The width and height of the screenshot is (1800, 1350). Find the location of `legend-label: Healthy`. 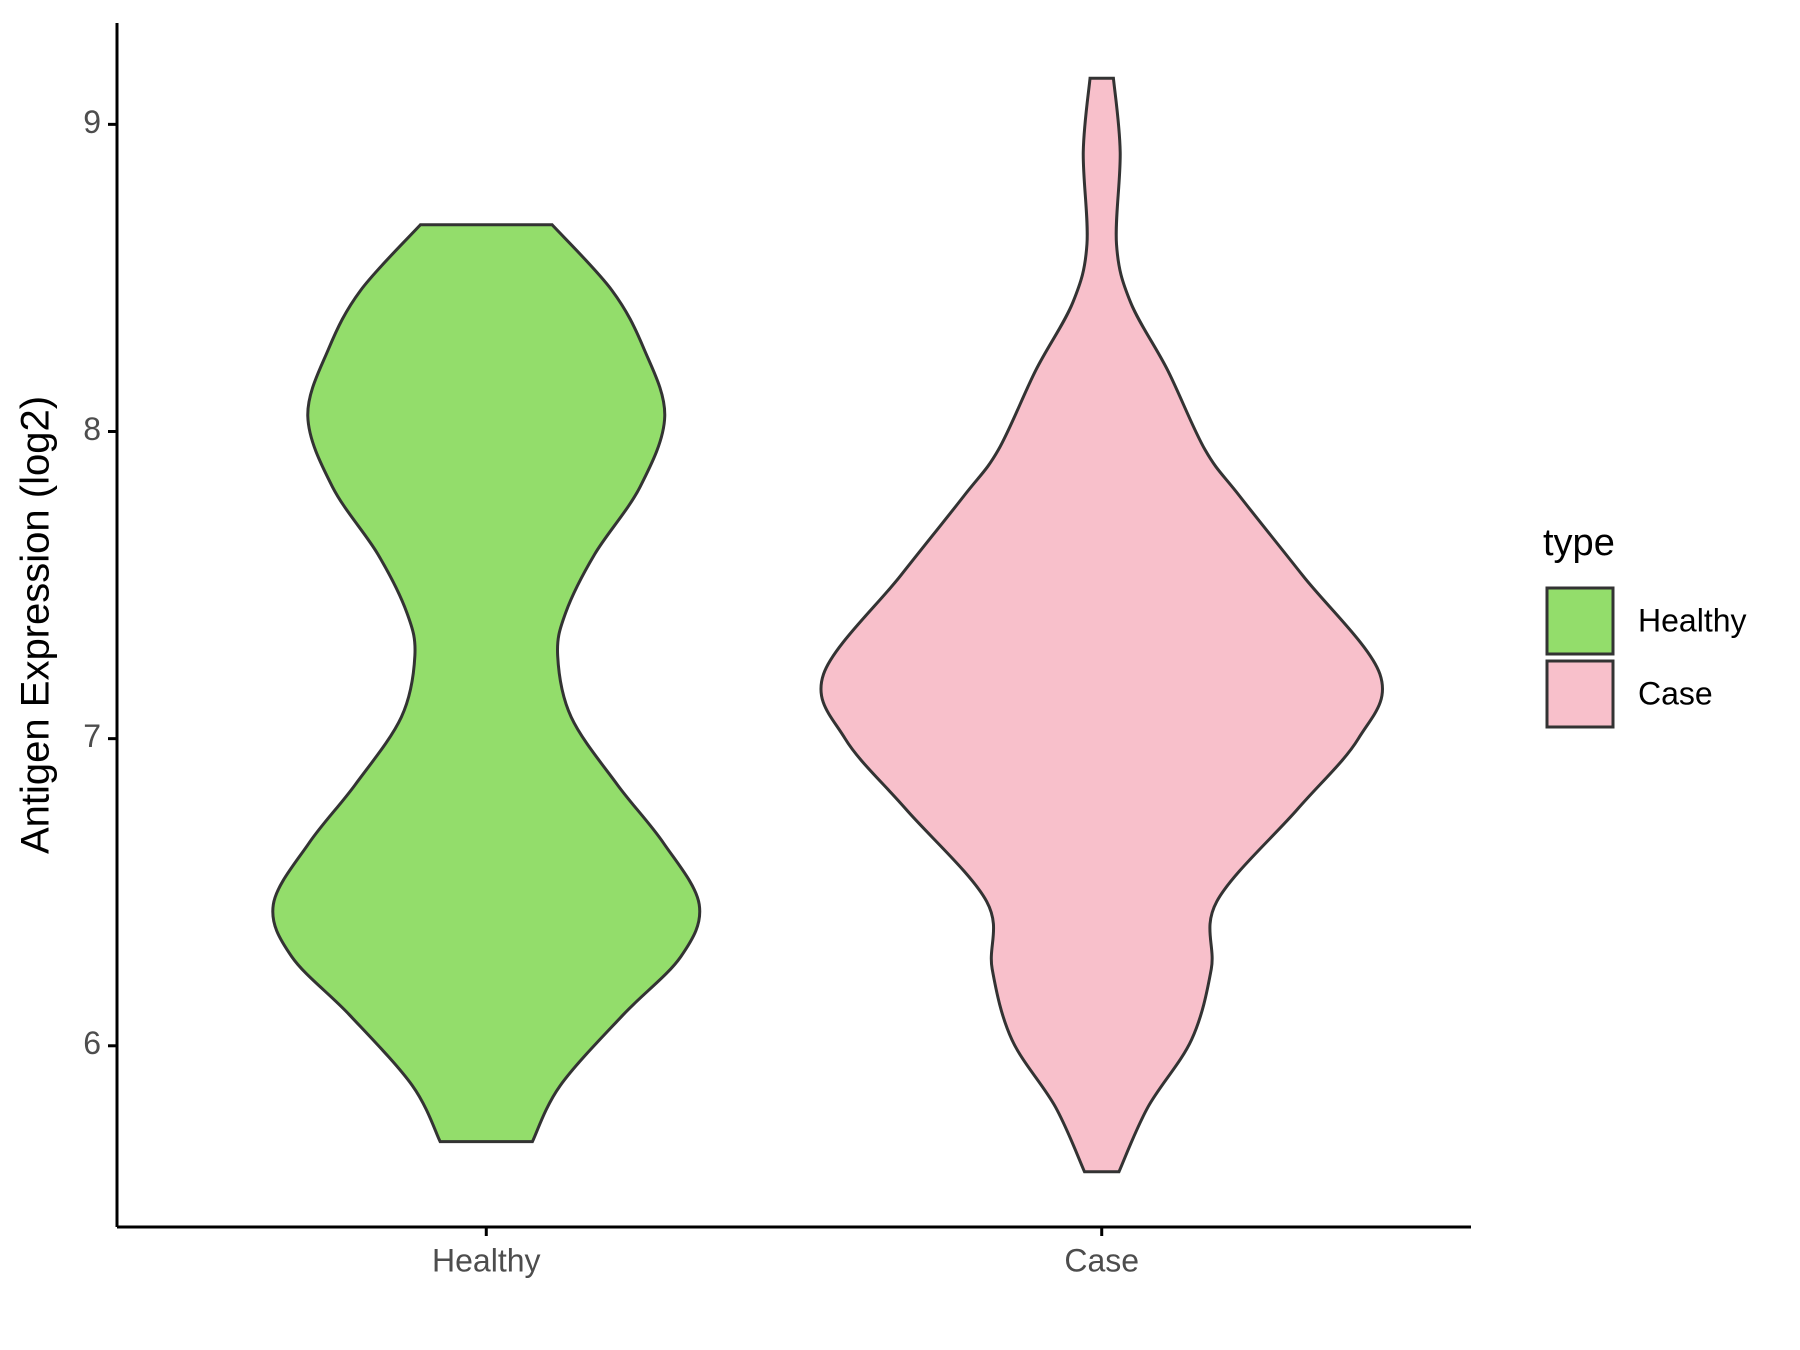

legend-label: Healthy is located at coordinates (1692, 620).